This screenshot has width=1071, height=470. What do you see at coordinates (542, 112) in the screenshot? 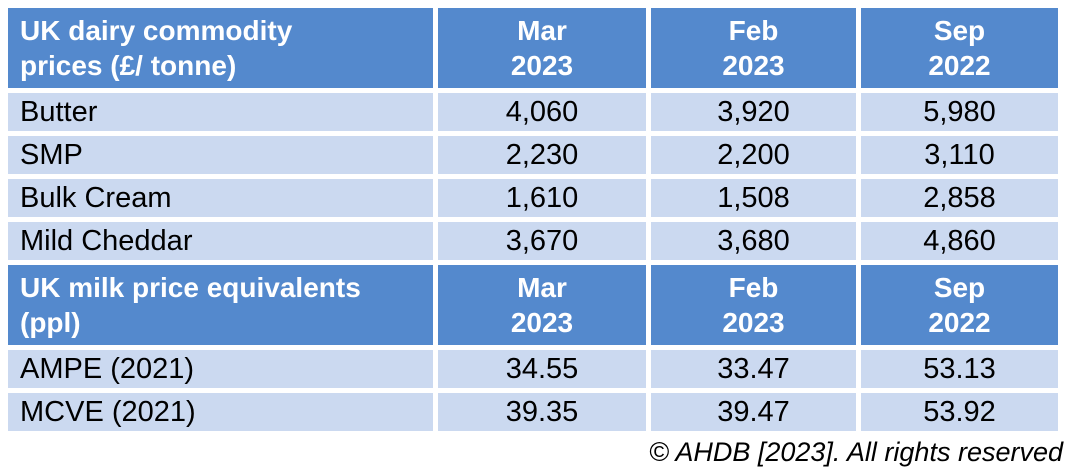
I see `value-cell: 4,060` at bounding box center [542, 112].